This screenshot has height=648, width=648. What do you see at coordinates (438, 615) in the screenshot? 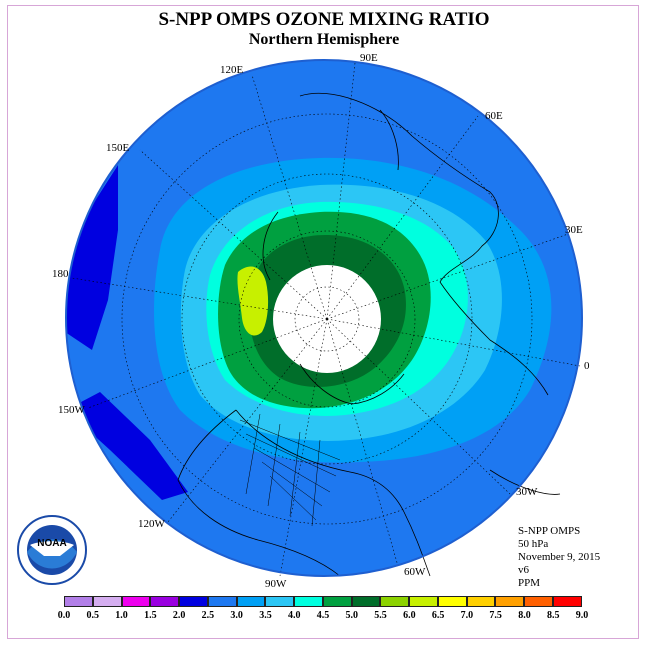
I see `colorbar-tick-label: 6.5` at bounding box center [438, 615].